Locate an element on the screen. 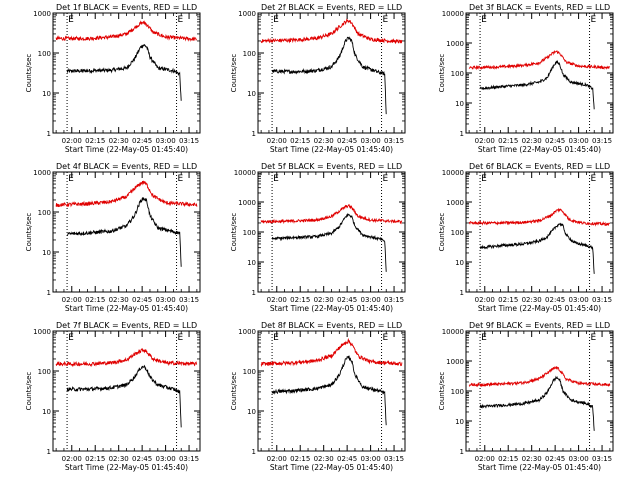 The width and height of the screenshot is (640, 484). chart-title: Det 5f BLACK = Events, RED = LLD is located at coordinates (331, 166).